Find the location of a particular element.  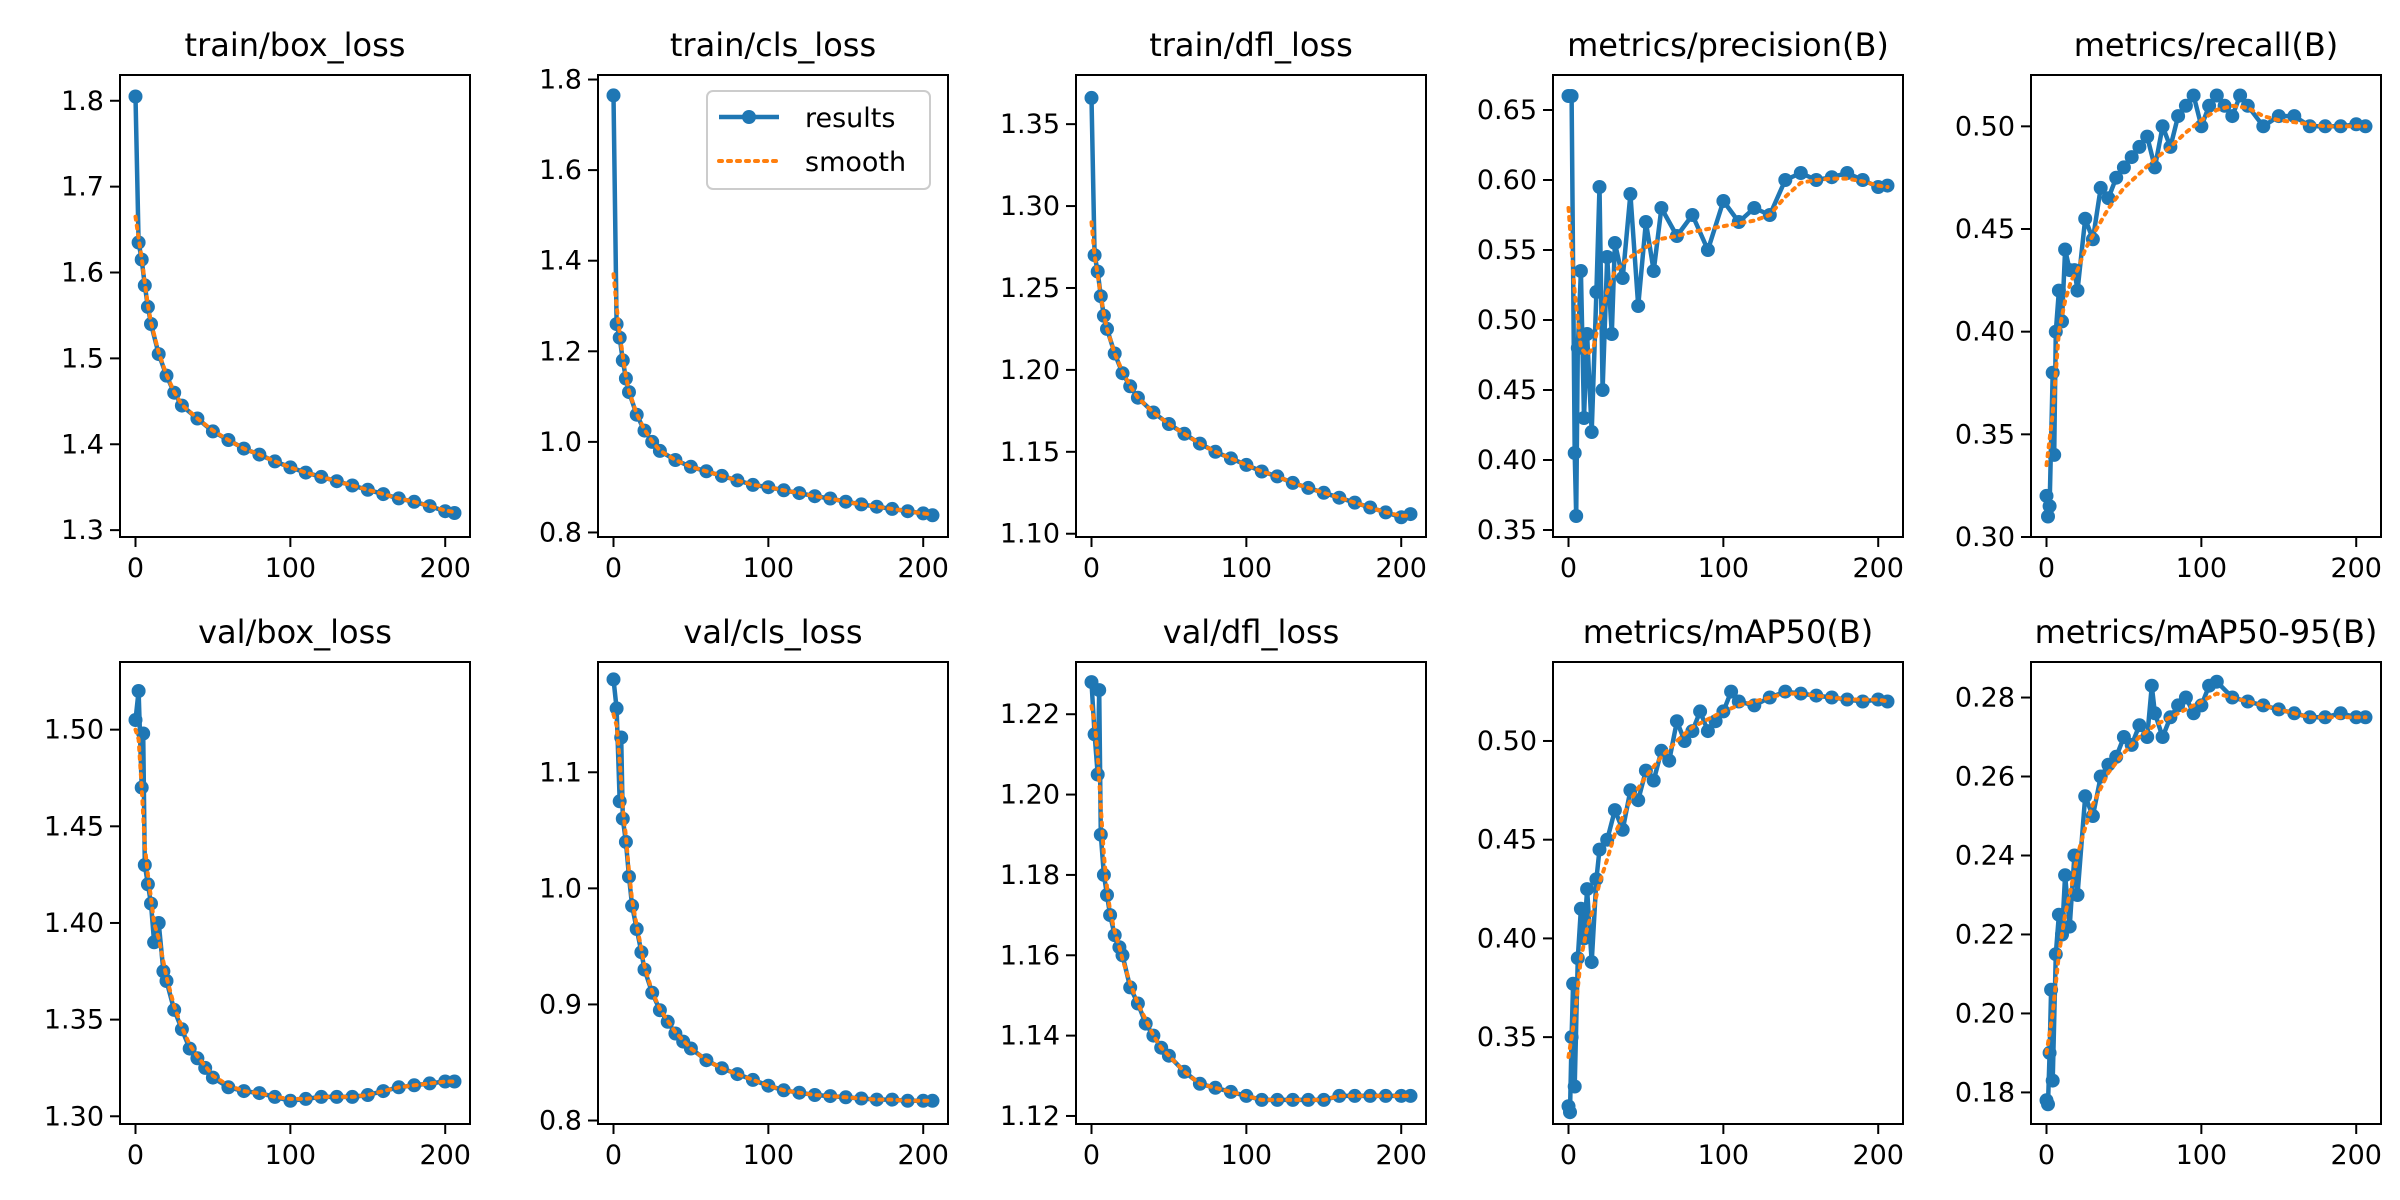

y-tick-label: 1.1 is located at coordinates (560, 772).